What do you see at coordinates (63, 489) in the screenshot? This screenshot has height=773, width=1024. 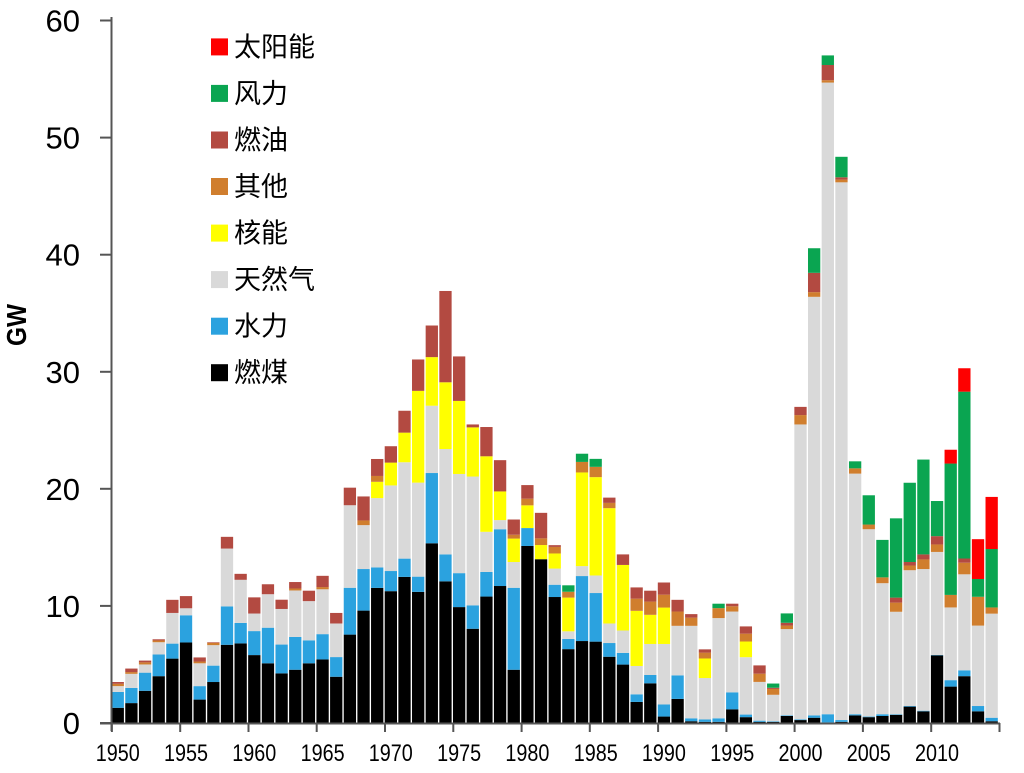 I see `svg-text: 20` at bounding box center [63, 489].